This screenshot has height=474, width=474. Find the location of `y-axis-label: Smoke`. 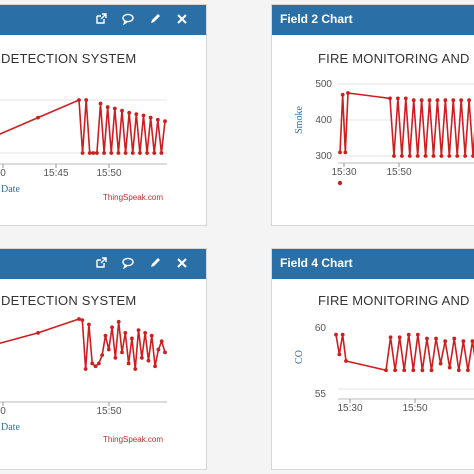

y-axis-label: Smoke is located at coordinates (299, 120).